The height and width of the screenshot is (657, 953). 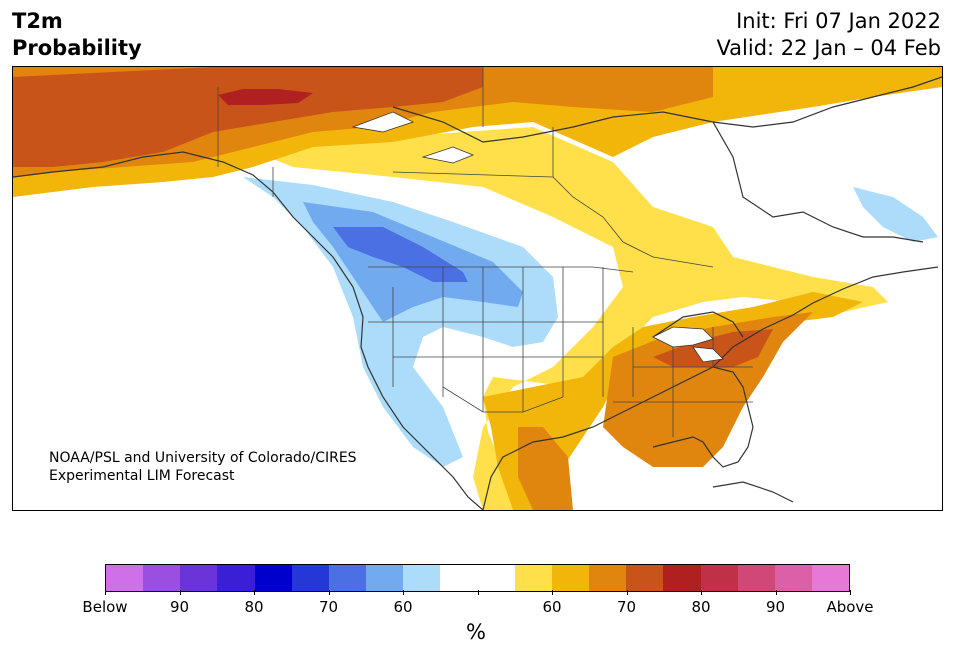 What do you see at coordinates (545, 468) in the screenshot?
I see `warm-strong-mexico` at bounding box center [545, 468].